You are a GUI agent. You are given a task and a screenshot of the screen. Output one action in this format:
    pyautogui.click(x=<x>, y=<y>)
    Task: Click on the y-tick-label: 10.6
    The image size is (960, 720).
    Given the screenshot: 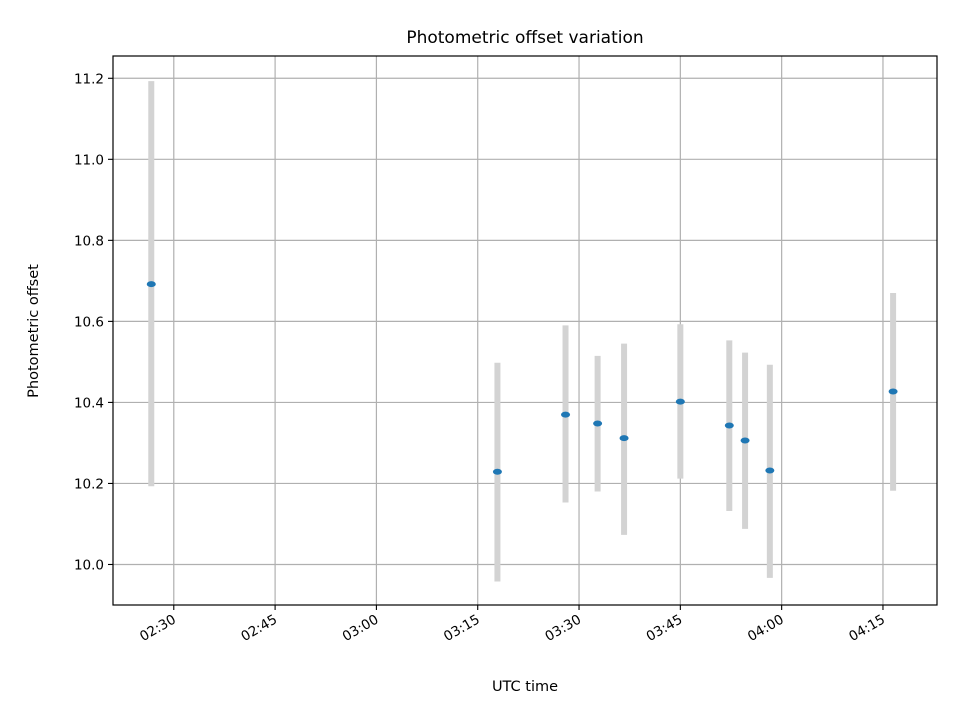 What is the action you would take?
    pyautogui.click(x=89, y=322)
    